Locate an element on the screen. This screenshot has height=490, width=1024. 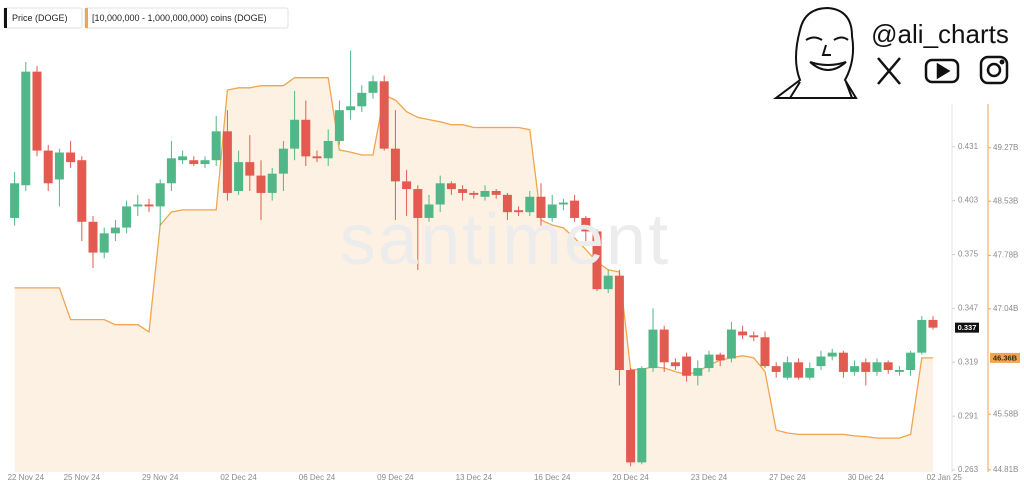
last-price-label: 0.337 is located at coordinates (967, 327).